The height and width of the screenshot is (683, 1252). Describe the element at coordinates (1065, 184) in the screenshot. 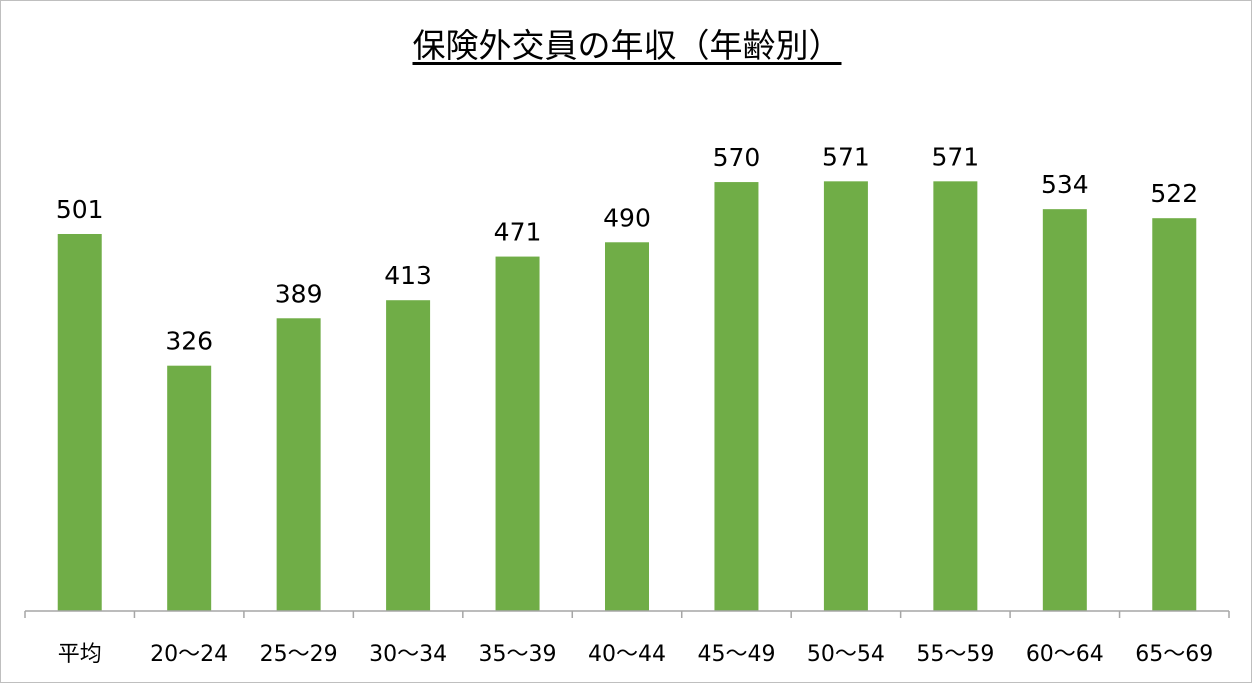

I see `data-label: 534` at that location.